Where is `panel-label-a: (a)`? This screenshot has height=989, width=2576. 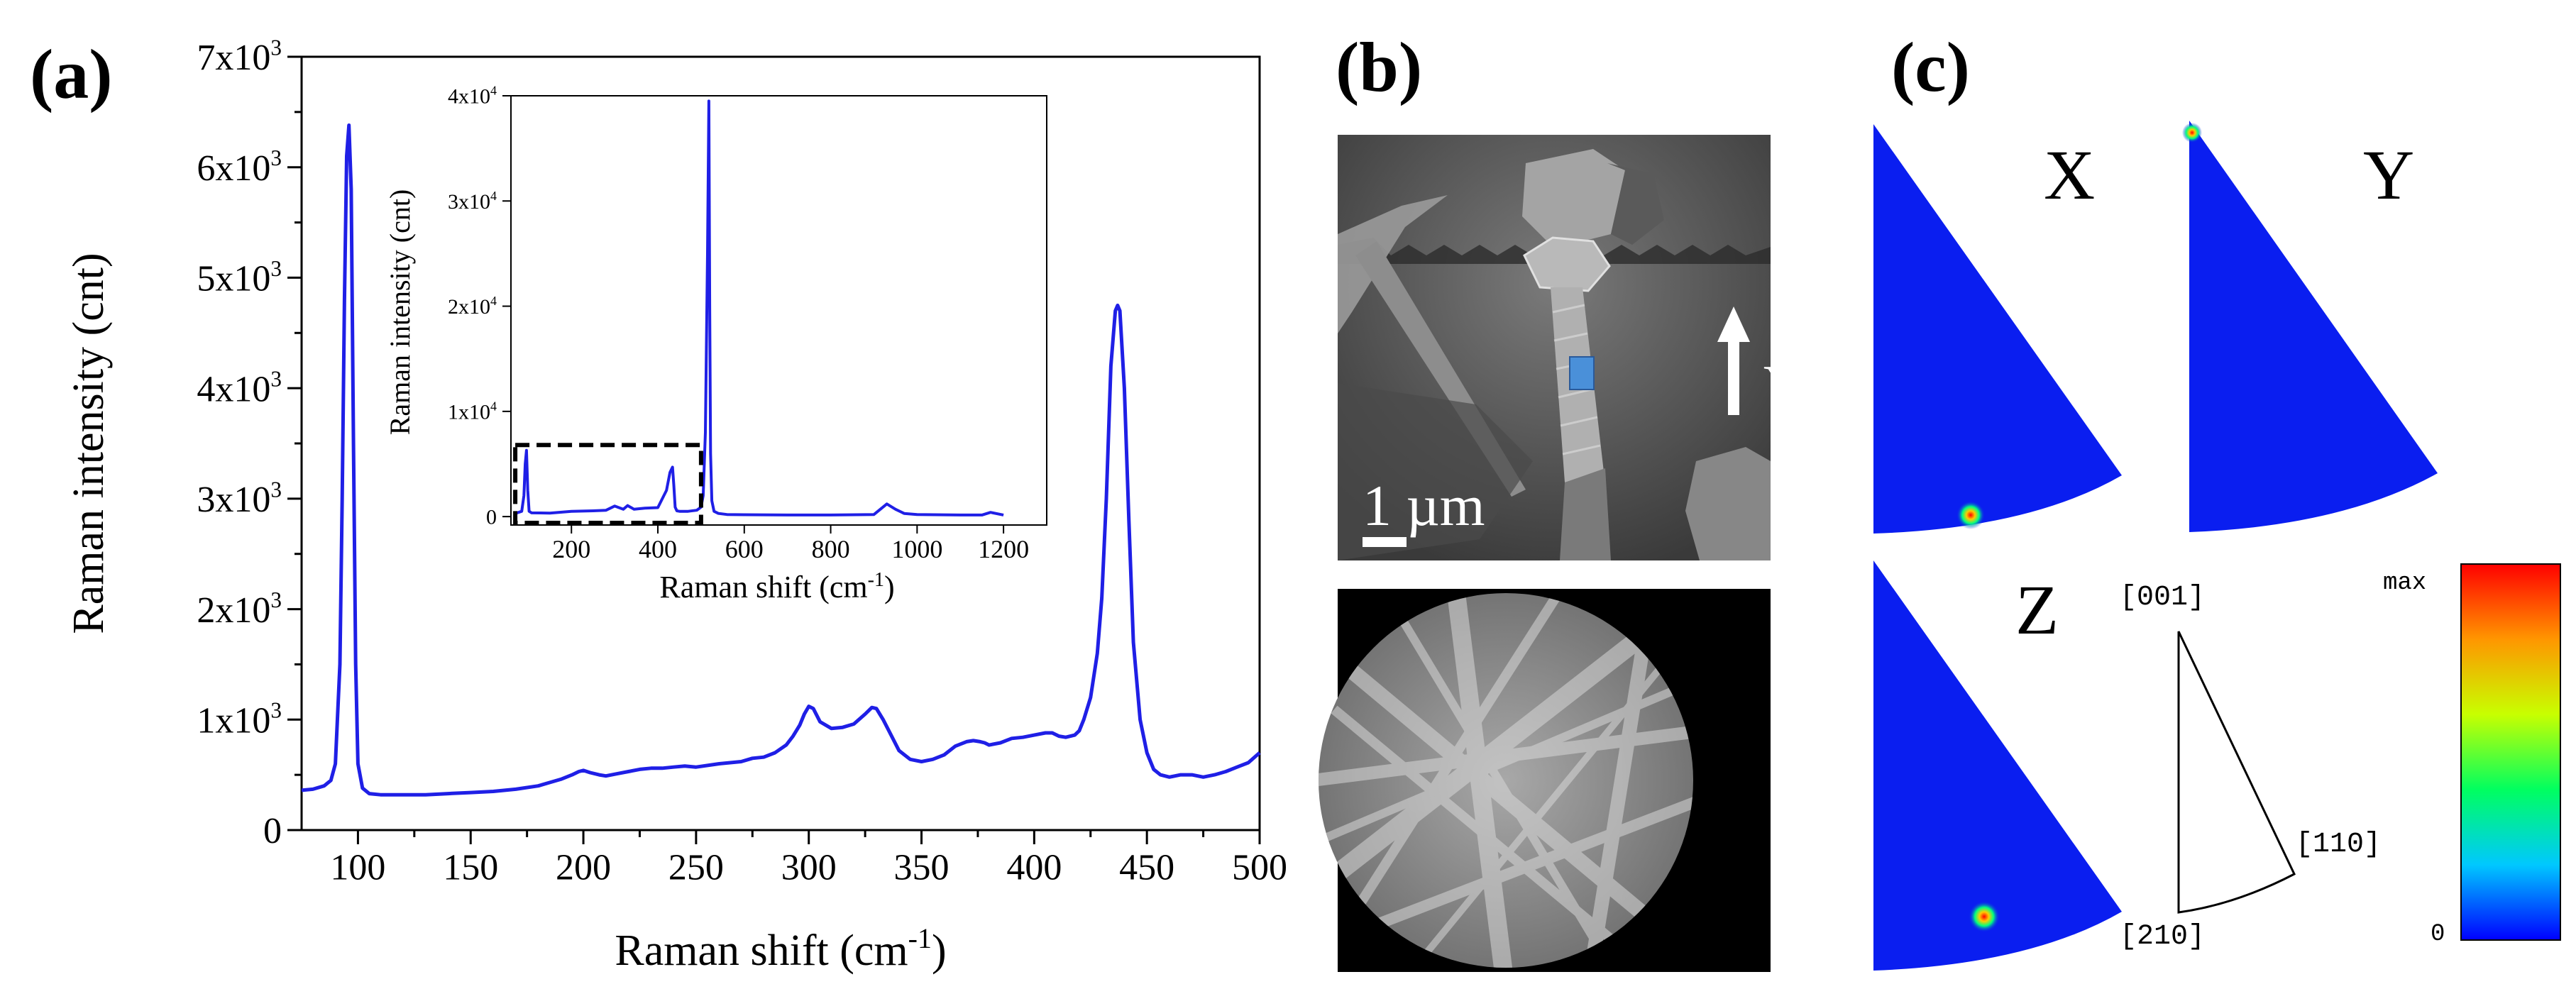
panel-label-a: (a) is located at coordinates (71, 74).